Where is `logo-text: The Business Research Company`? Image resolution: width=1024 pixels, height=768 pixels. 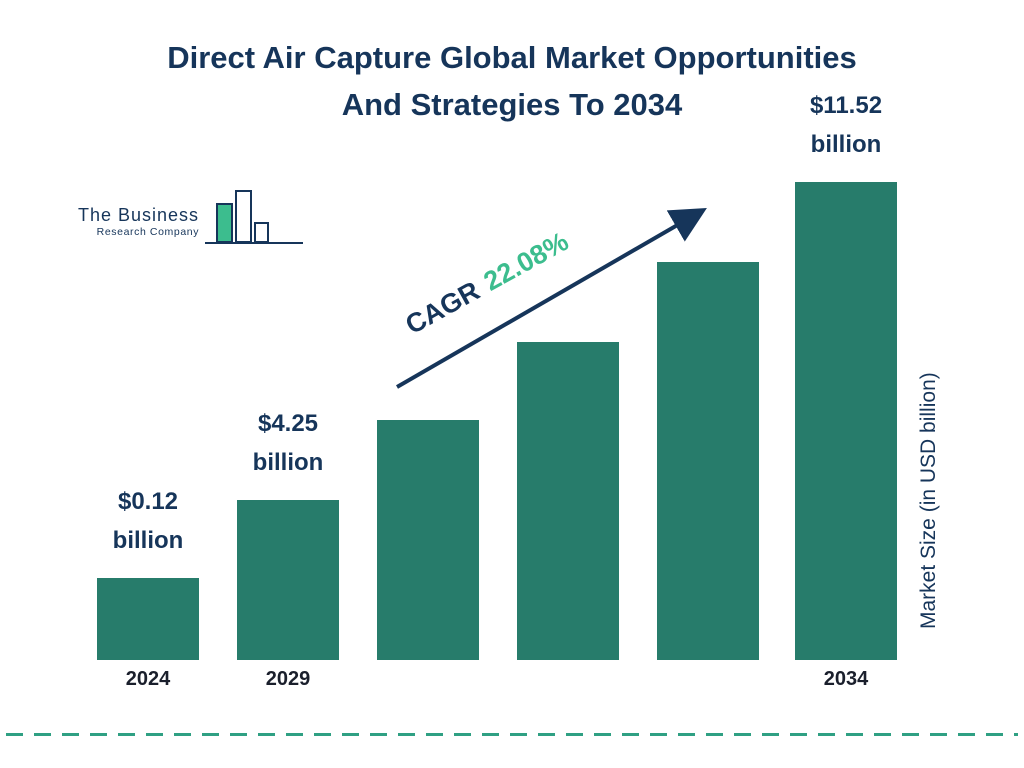 logo-text: The Business Research Company is located at coordinates (138, 221).